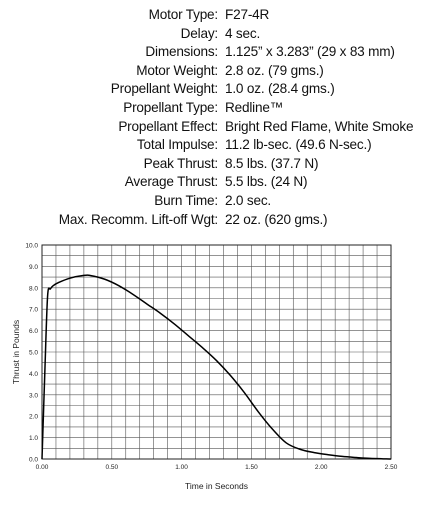 The width and height of the screenshot is (426, 505). I want to click on spec-row: Burn Time: 2.0 sec., so click(213, 201).